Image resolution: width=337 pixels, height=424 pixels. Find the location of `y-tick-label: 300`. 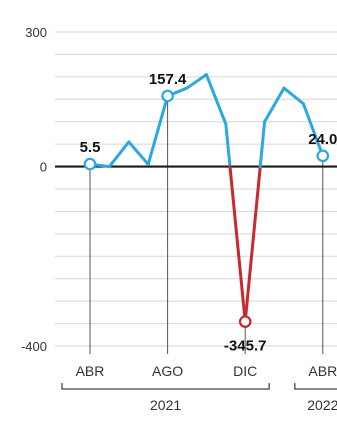

y-tick-label: 300 is located at coordinates (36, 32).